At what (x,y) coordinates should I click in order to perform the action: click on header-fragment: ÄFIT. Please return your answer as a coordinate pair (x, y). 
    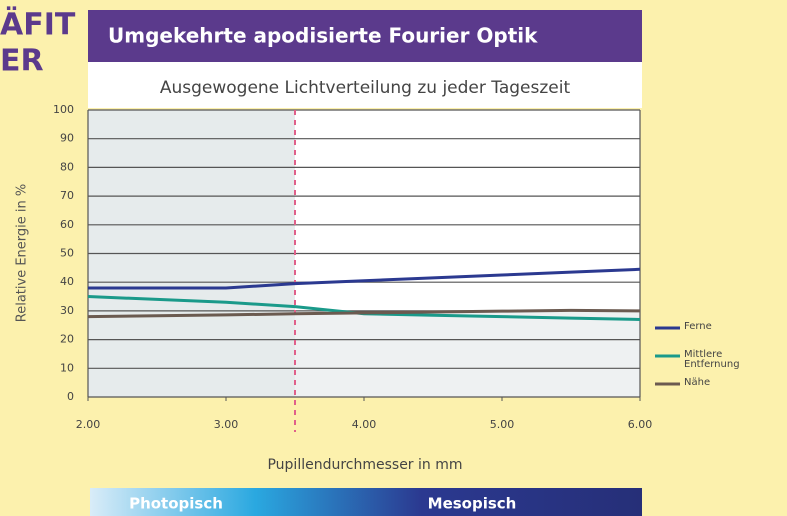
    Looking at the image, I should click on (38, 25).